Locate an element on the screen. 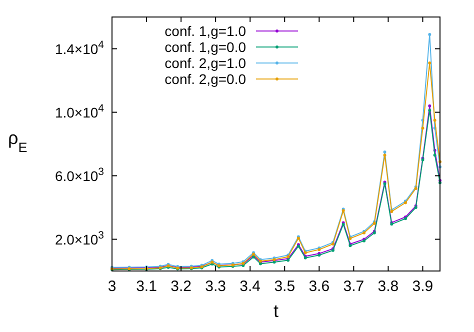 This screenshot has height=332, width=474. y-axis-title: ρ$_{E}$ is located at coordinates (18, 141).